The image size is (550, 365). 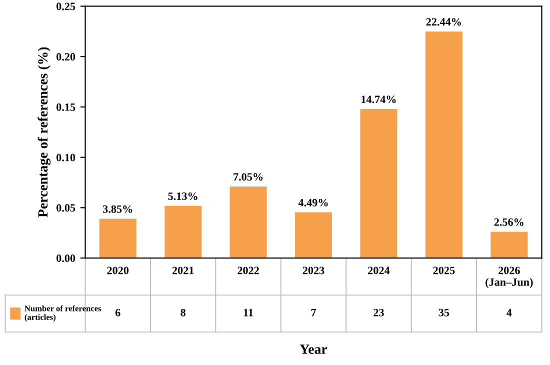 I want to click on text: 11, so click(x=248, y=312).